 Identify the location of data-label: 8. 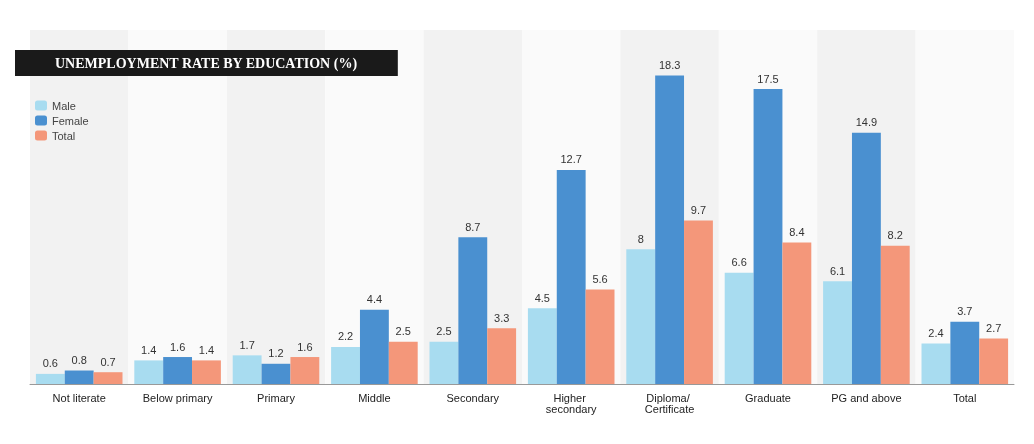
(640, 238).